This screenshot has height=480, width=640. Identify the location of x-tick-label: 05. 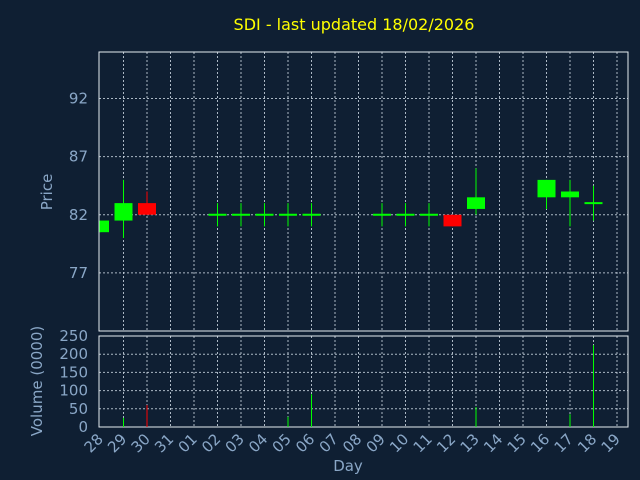
(282, 443).